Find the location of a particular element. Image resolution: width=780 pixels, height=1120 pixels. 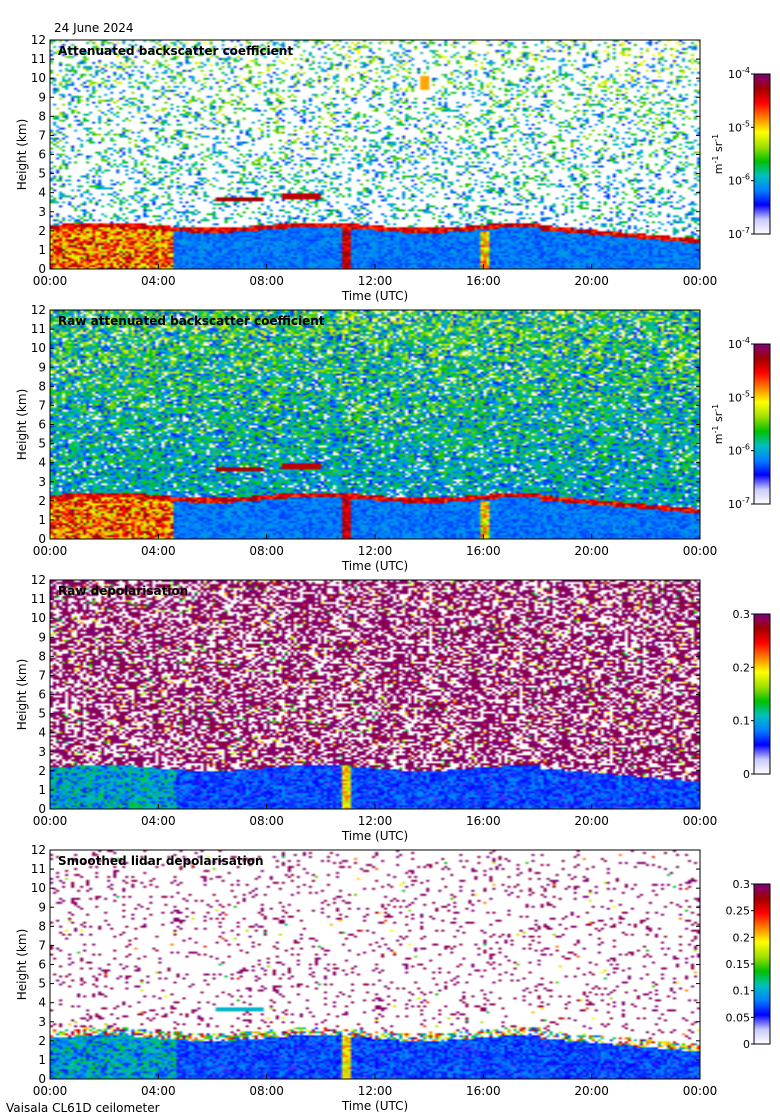

colorbar-tick-label: 0 is located at coordinates (746, 774).